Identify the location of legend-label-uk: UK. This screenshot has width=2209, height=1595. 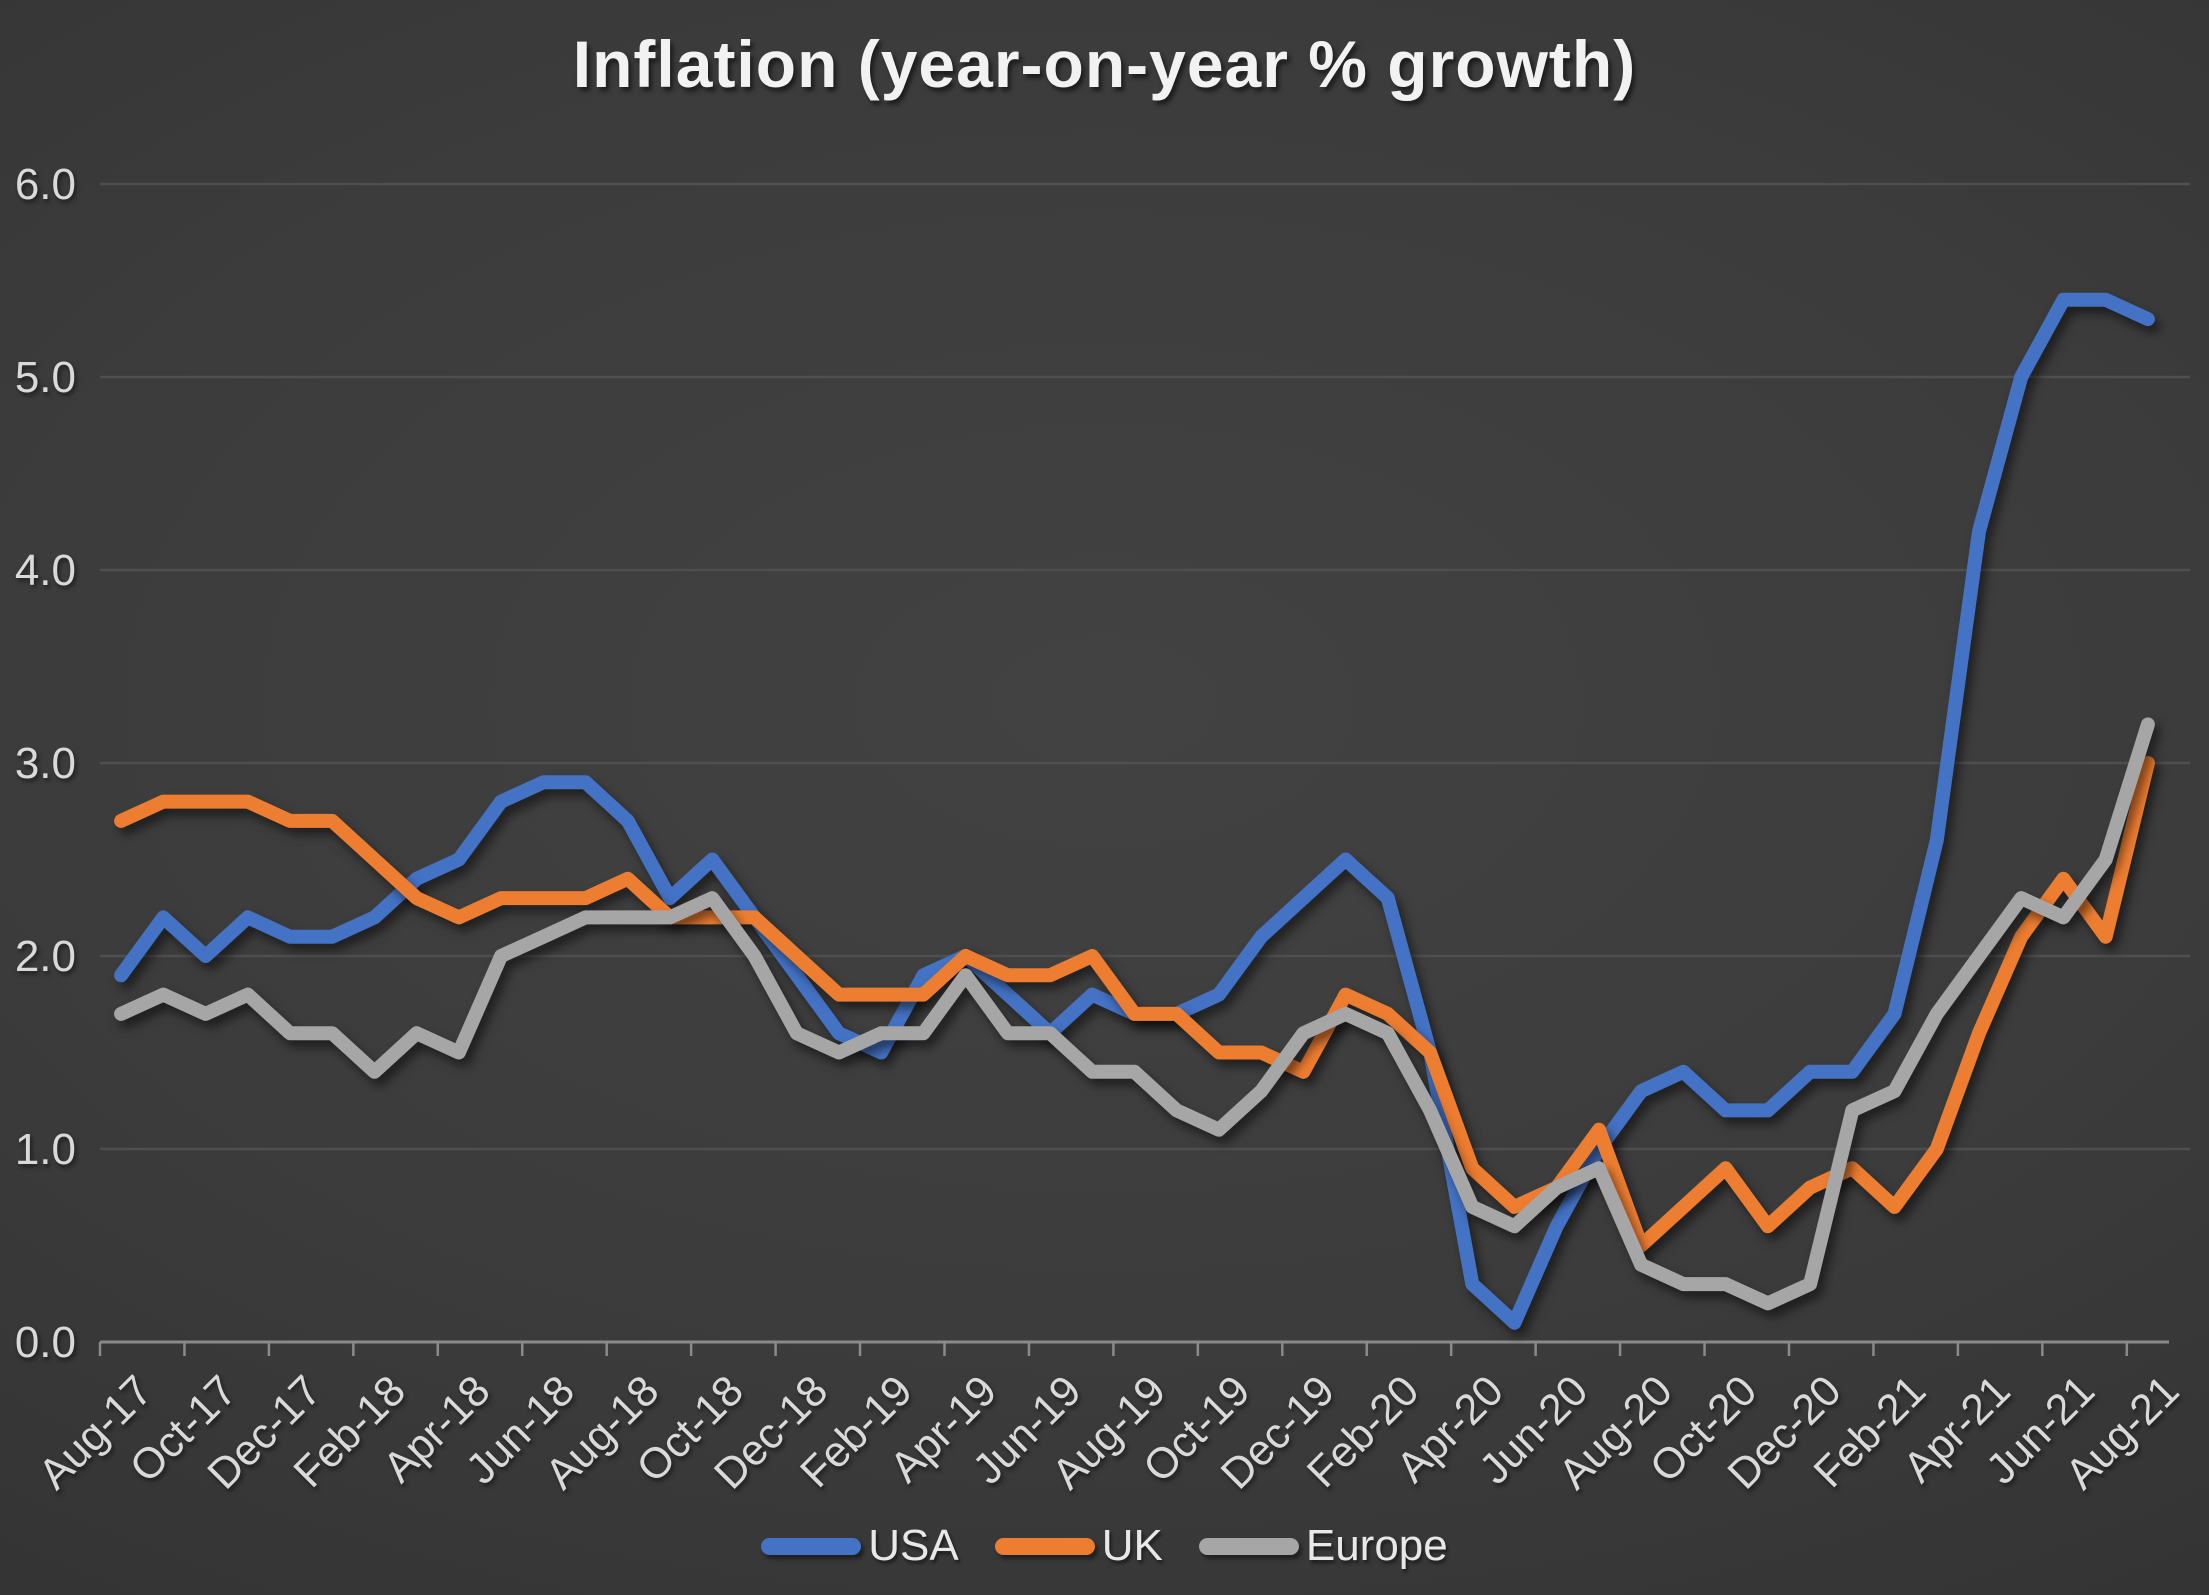
(1132, 1545).